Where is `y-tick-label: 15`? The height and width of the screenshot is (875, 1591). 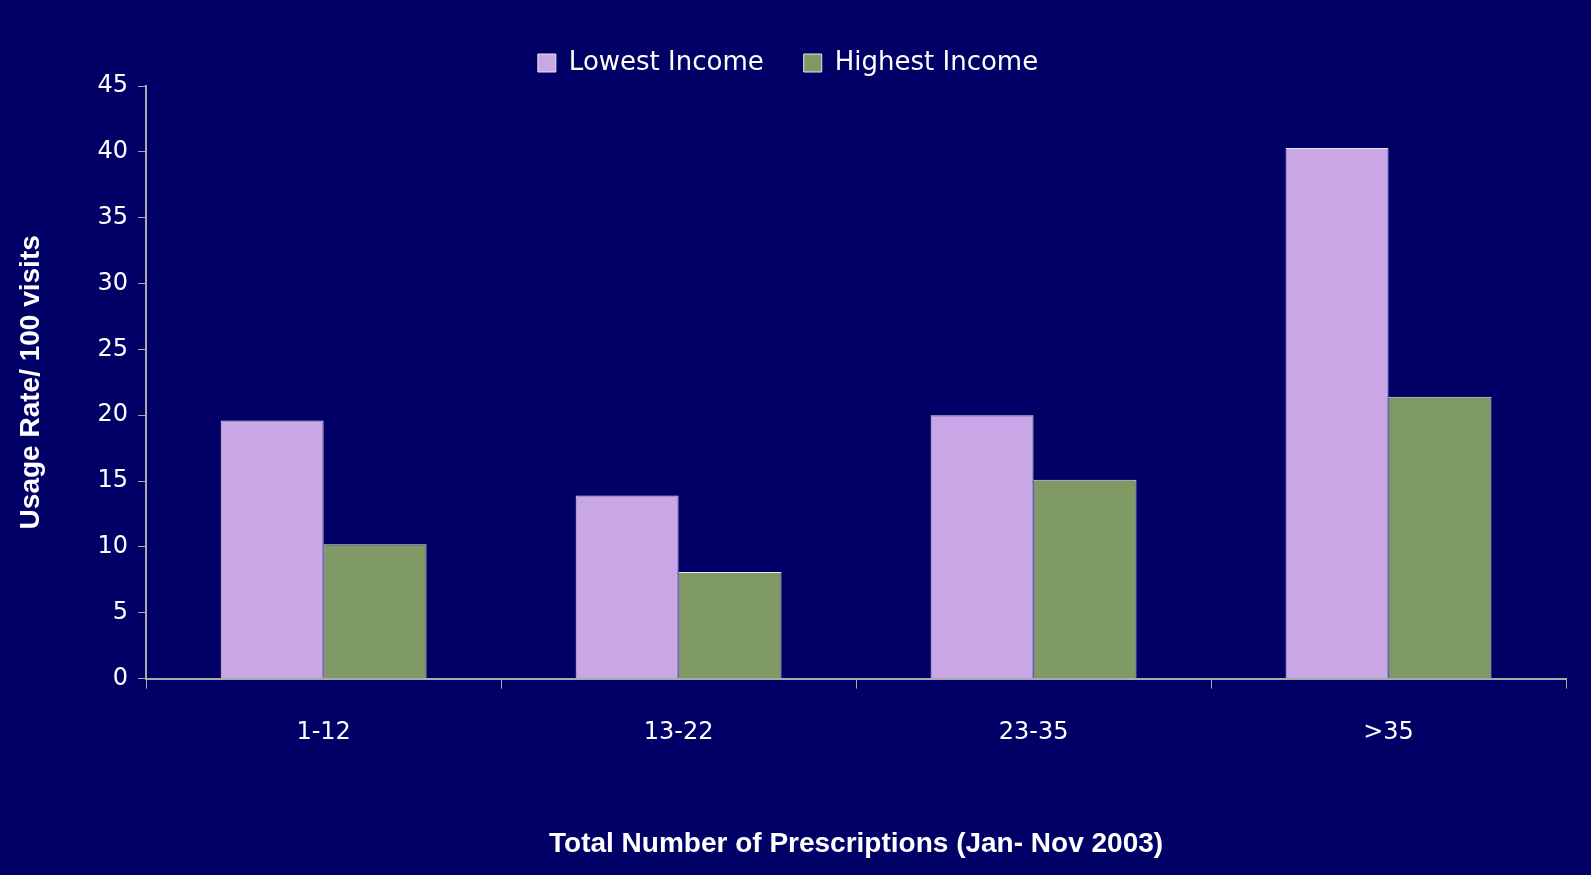
y-tick-label: 15 is located at coordinates (113, 479).